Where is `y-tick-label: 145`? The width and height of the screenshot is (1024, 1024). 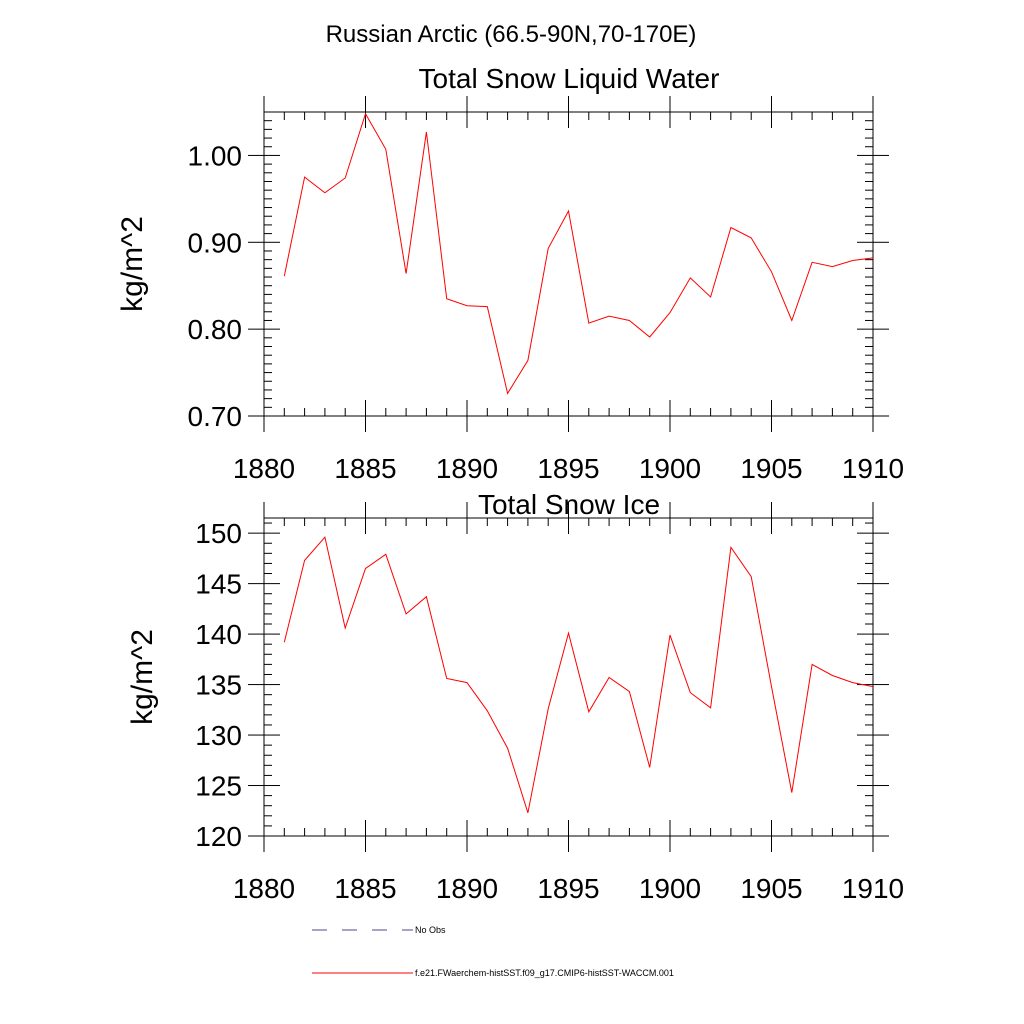
y-tick-label: 145 is located at coordinates (218, 584).